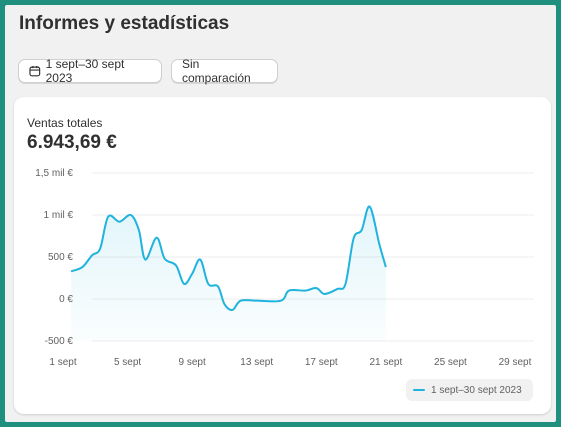 This screenshot has height=427, width=561. What do you see at coordinates (228, 258) in the screenshot?
I see `series-line` at bounding box center [228, 258].